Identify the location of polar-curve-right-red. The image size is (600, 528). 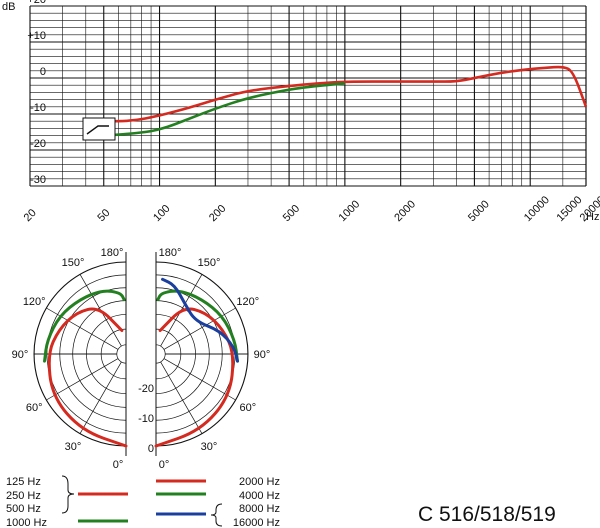
(194, 377).